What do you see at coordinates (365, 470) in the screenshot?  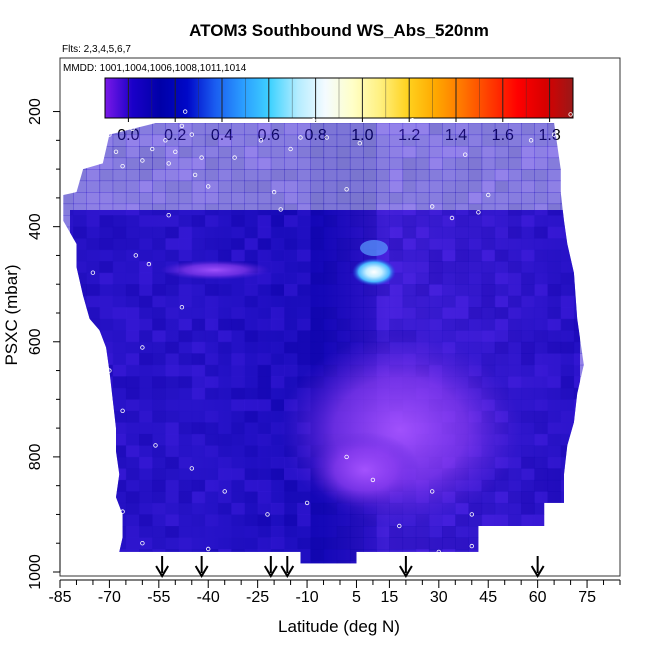 I see `plume-core` at bounding box center [365, 470].